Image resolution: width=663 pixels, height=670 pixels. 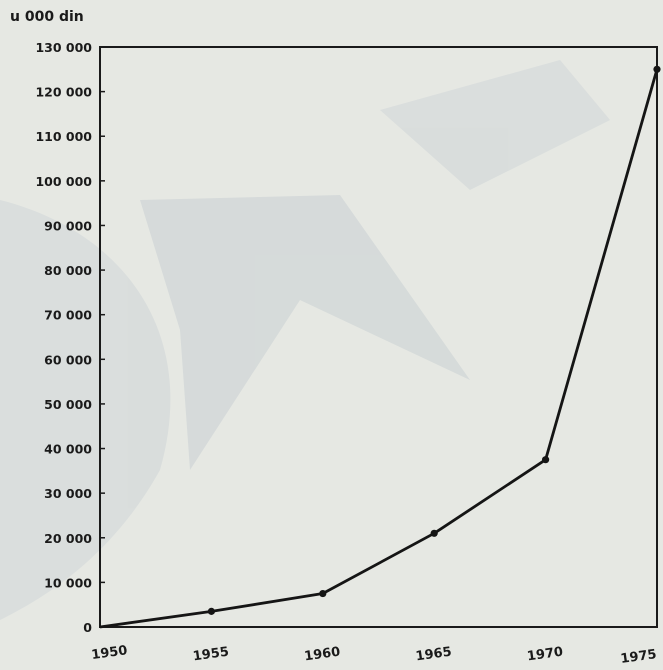 I want to click on x-tick-label: 1970, so click(x=545, y=655).